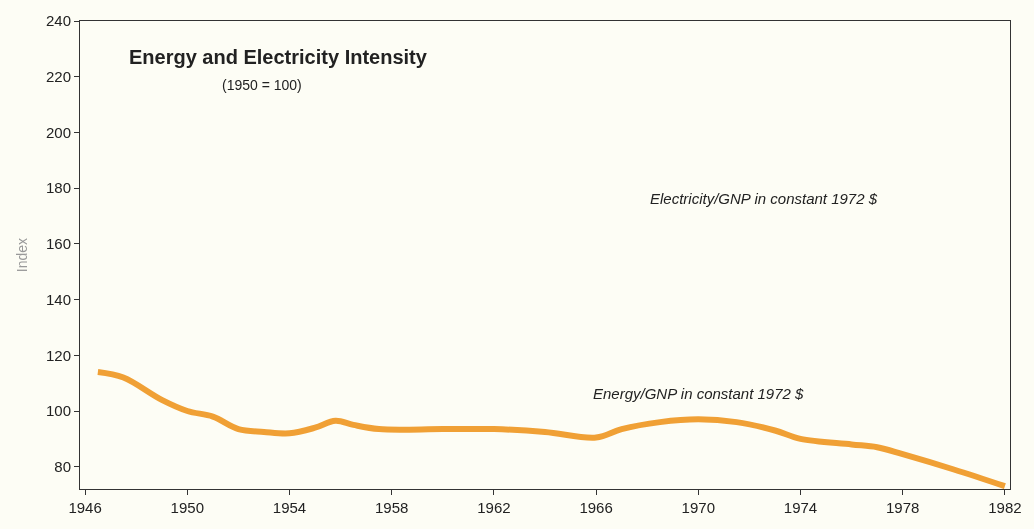 Image resolution: width=1034 pixels, height=529 pixels. Describe the element at coordinates (21, 255) in the screenshot. I see `y-axis-title: Index` at that location.